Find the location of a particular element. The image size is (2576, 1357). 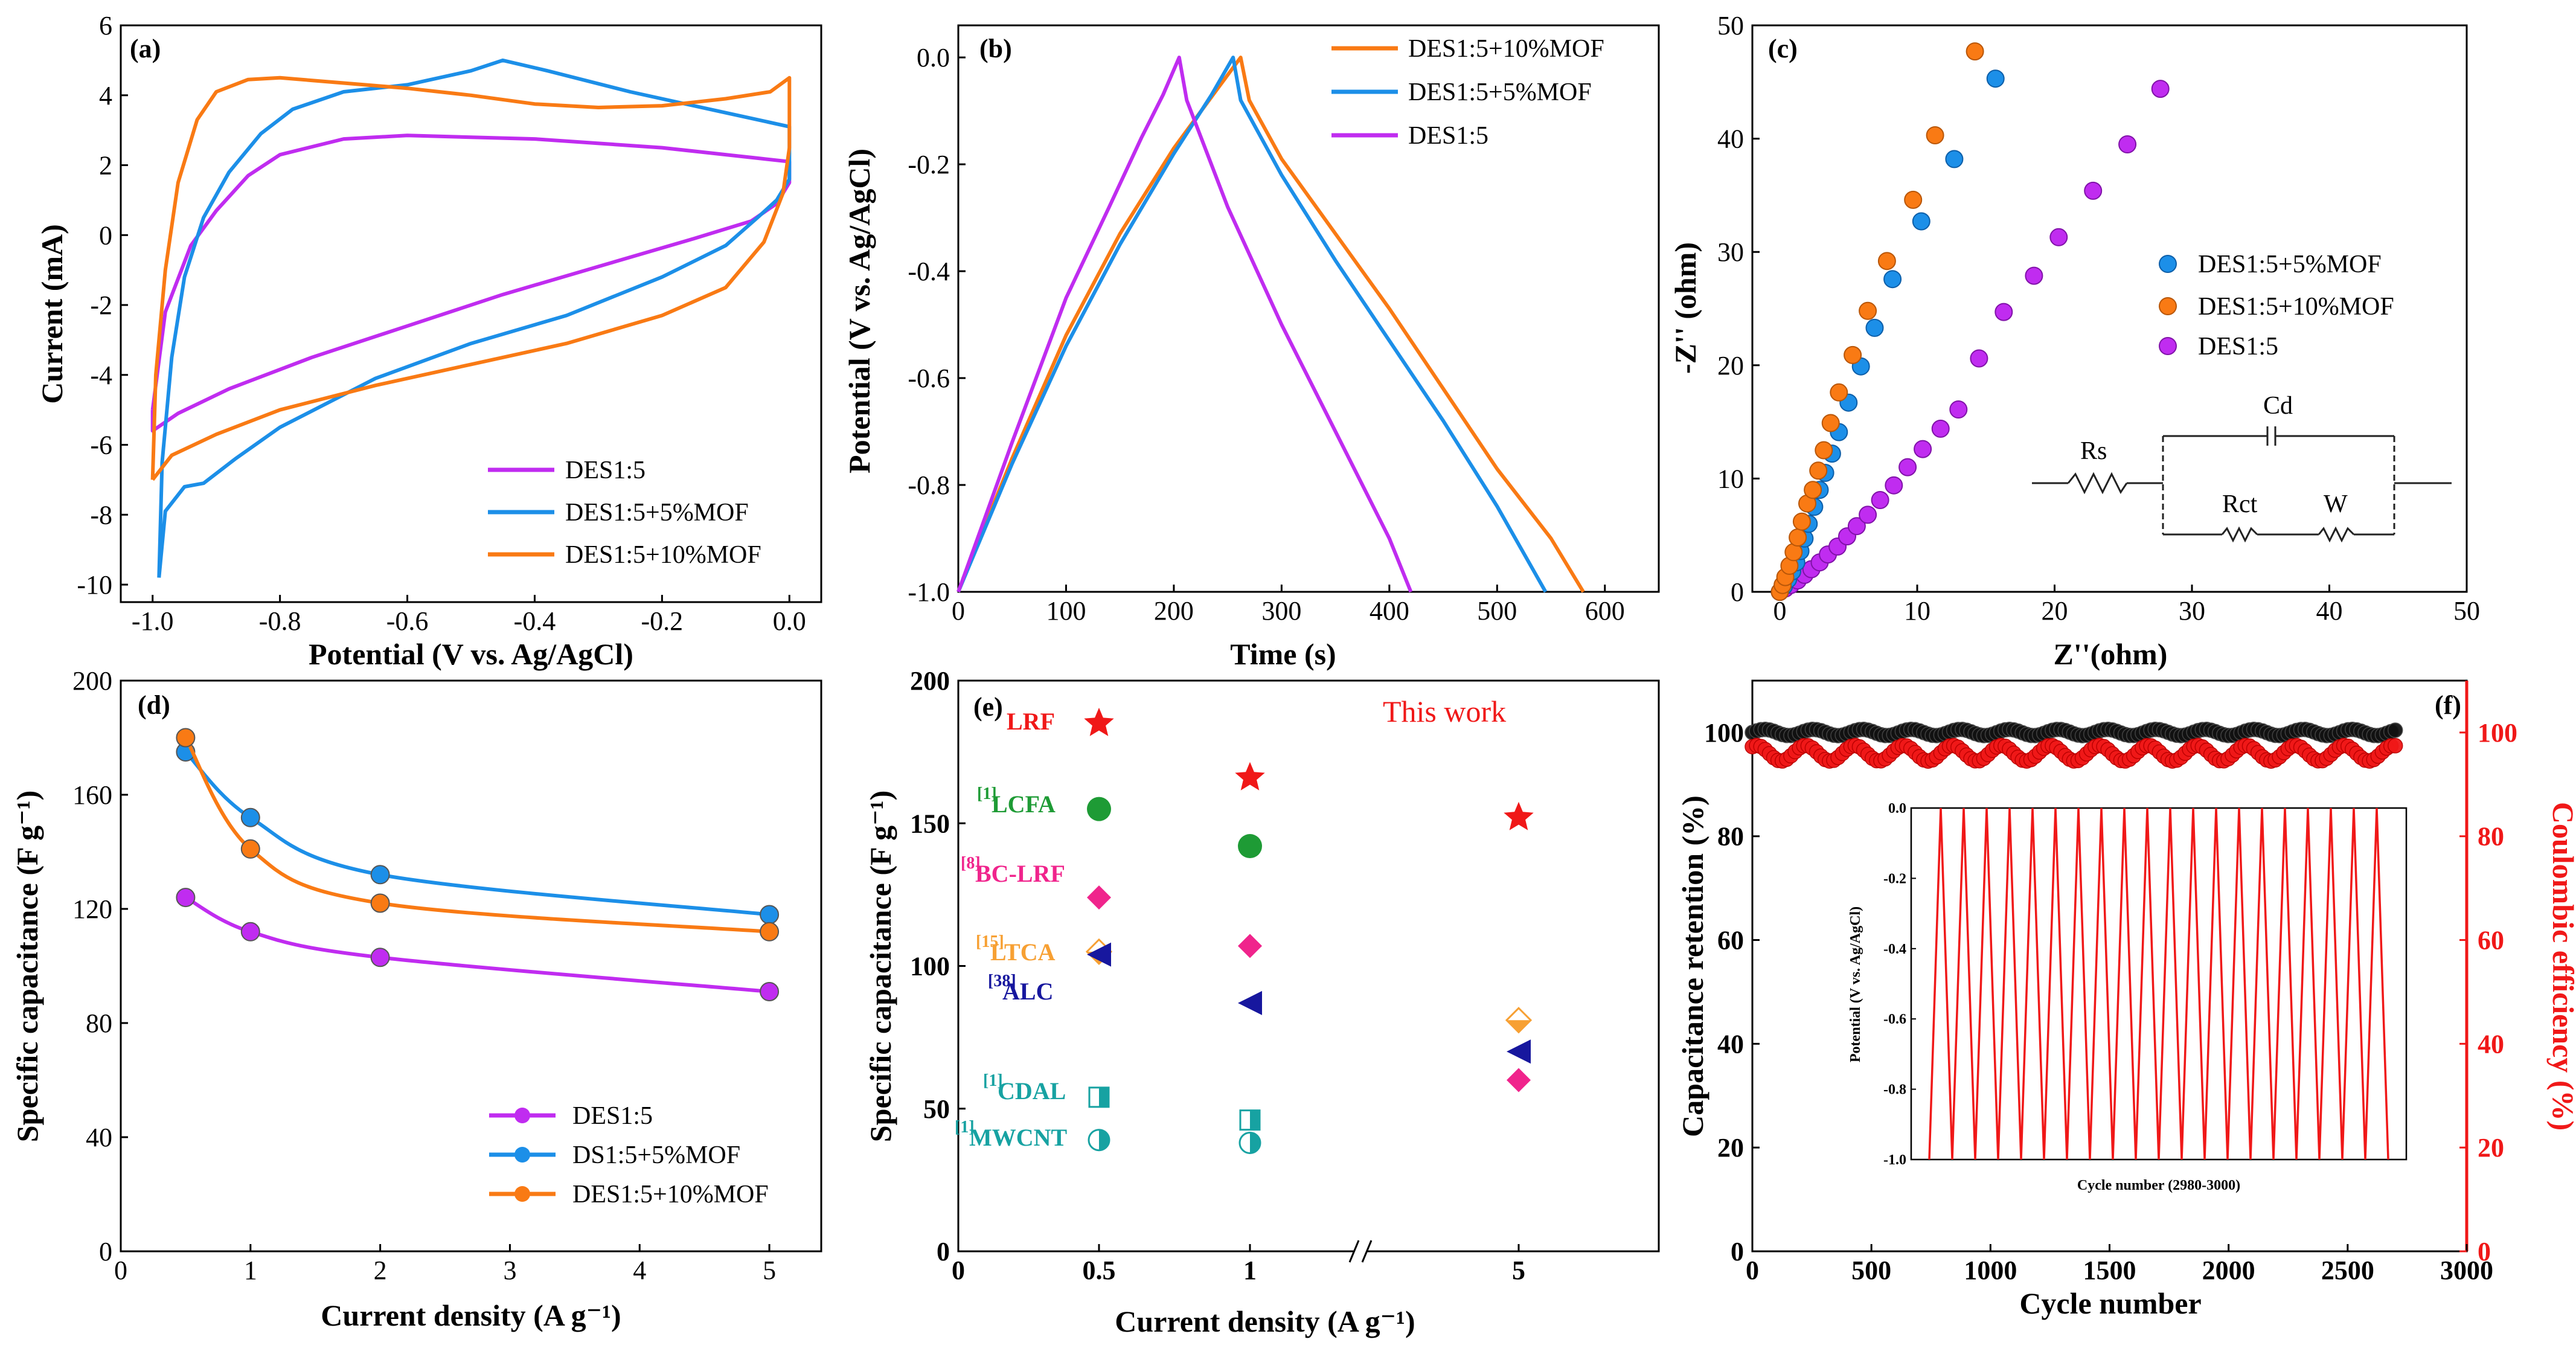

panel-d-frame is located at coordinates (471, 966).